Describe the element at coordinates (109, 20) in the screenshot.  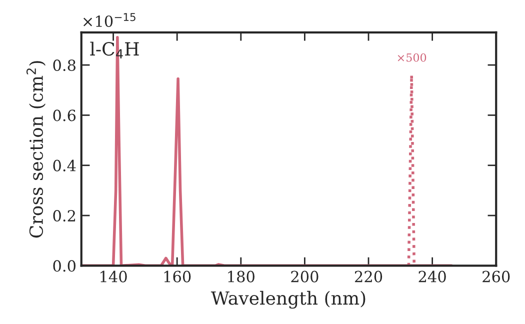
I see `text: ×10$^{−15}$` at that location.